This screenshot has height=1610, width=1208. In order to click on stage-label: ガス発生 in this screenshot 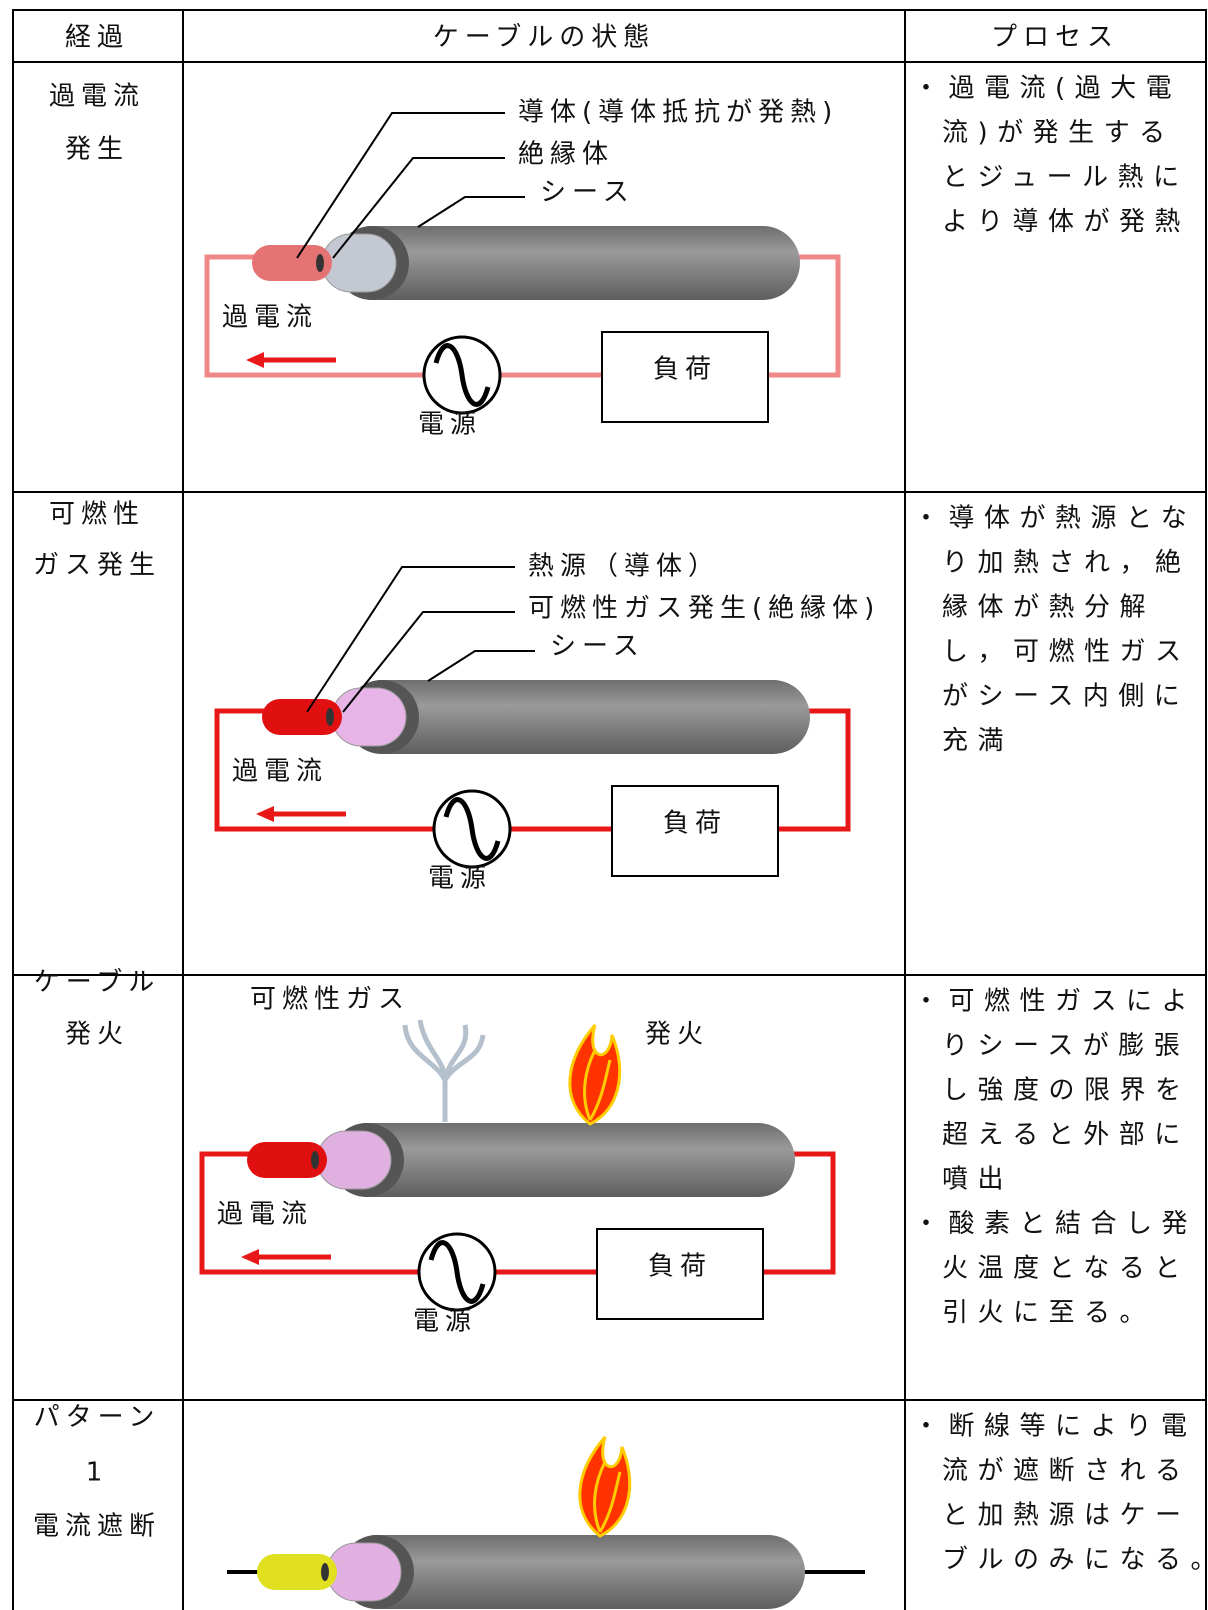, I will do `click(97, 566)`.